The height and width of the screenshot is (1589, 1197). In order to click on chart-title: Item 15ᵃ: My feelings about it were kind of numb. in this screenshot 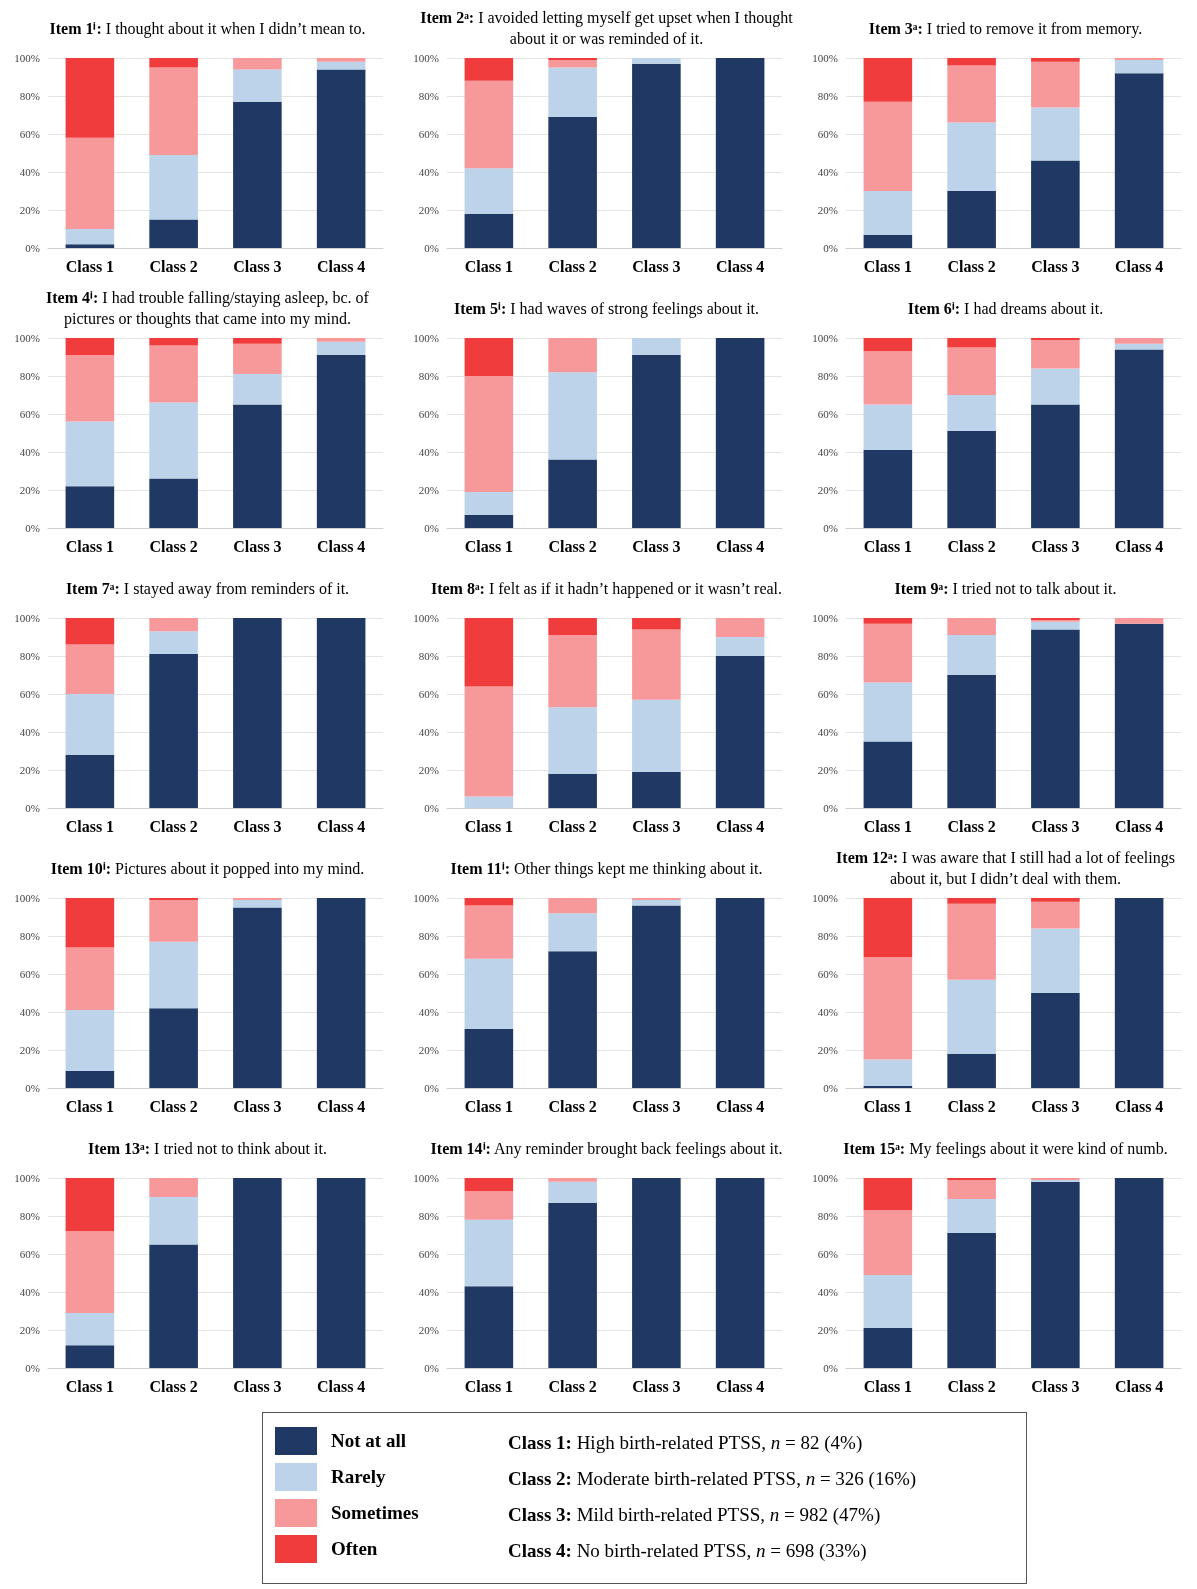, I will do `click(1005, 1148)`.